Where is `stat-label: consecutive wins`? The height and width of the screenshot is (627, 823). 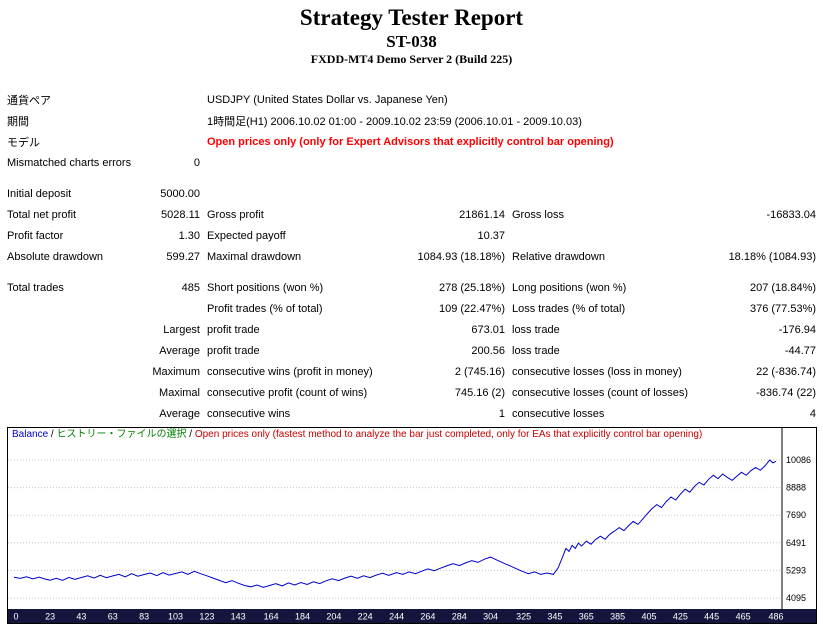
stat-label: consecutive wins is located at coordinates (249, 413).